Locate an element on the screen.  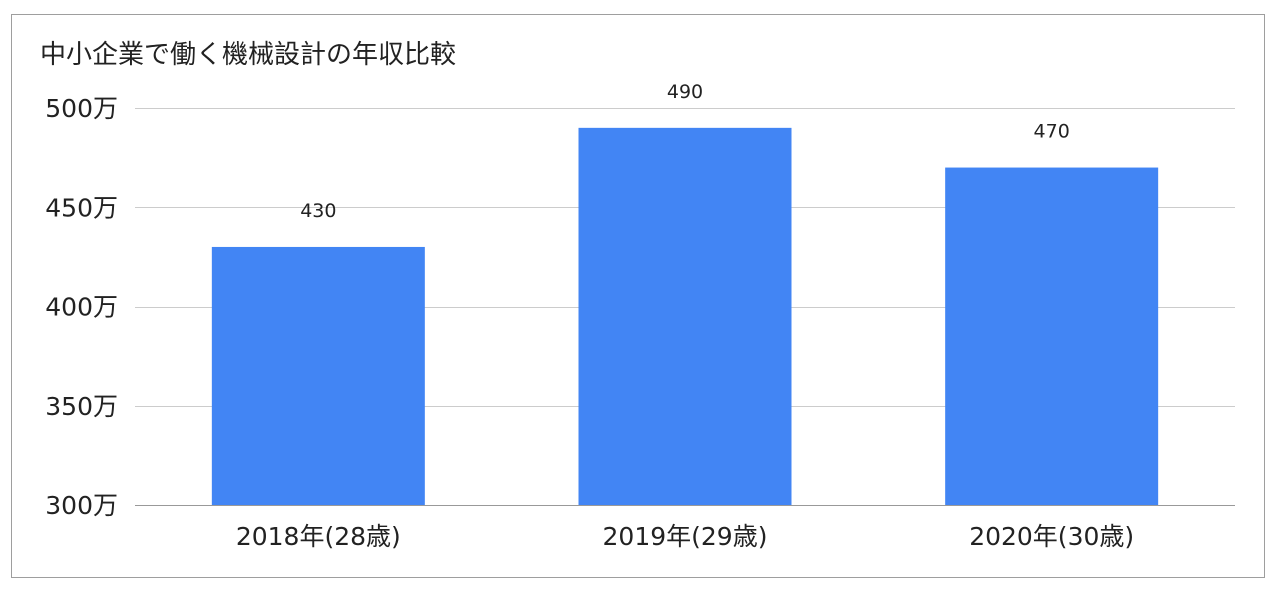
data-label: 470 is located at coordinates (1052, 132).